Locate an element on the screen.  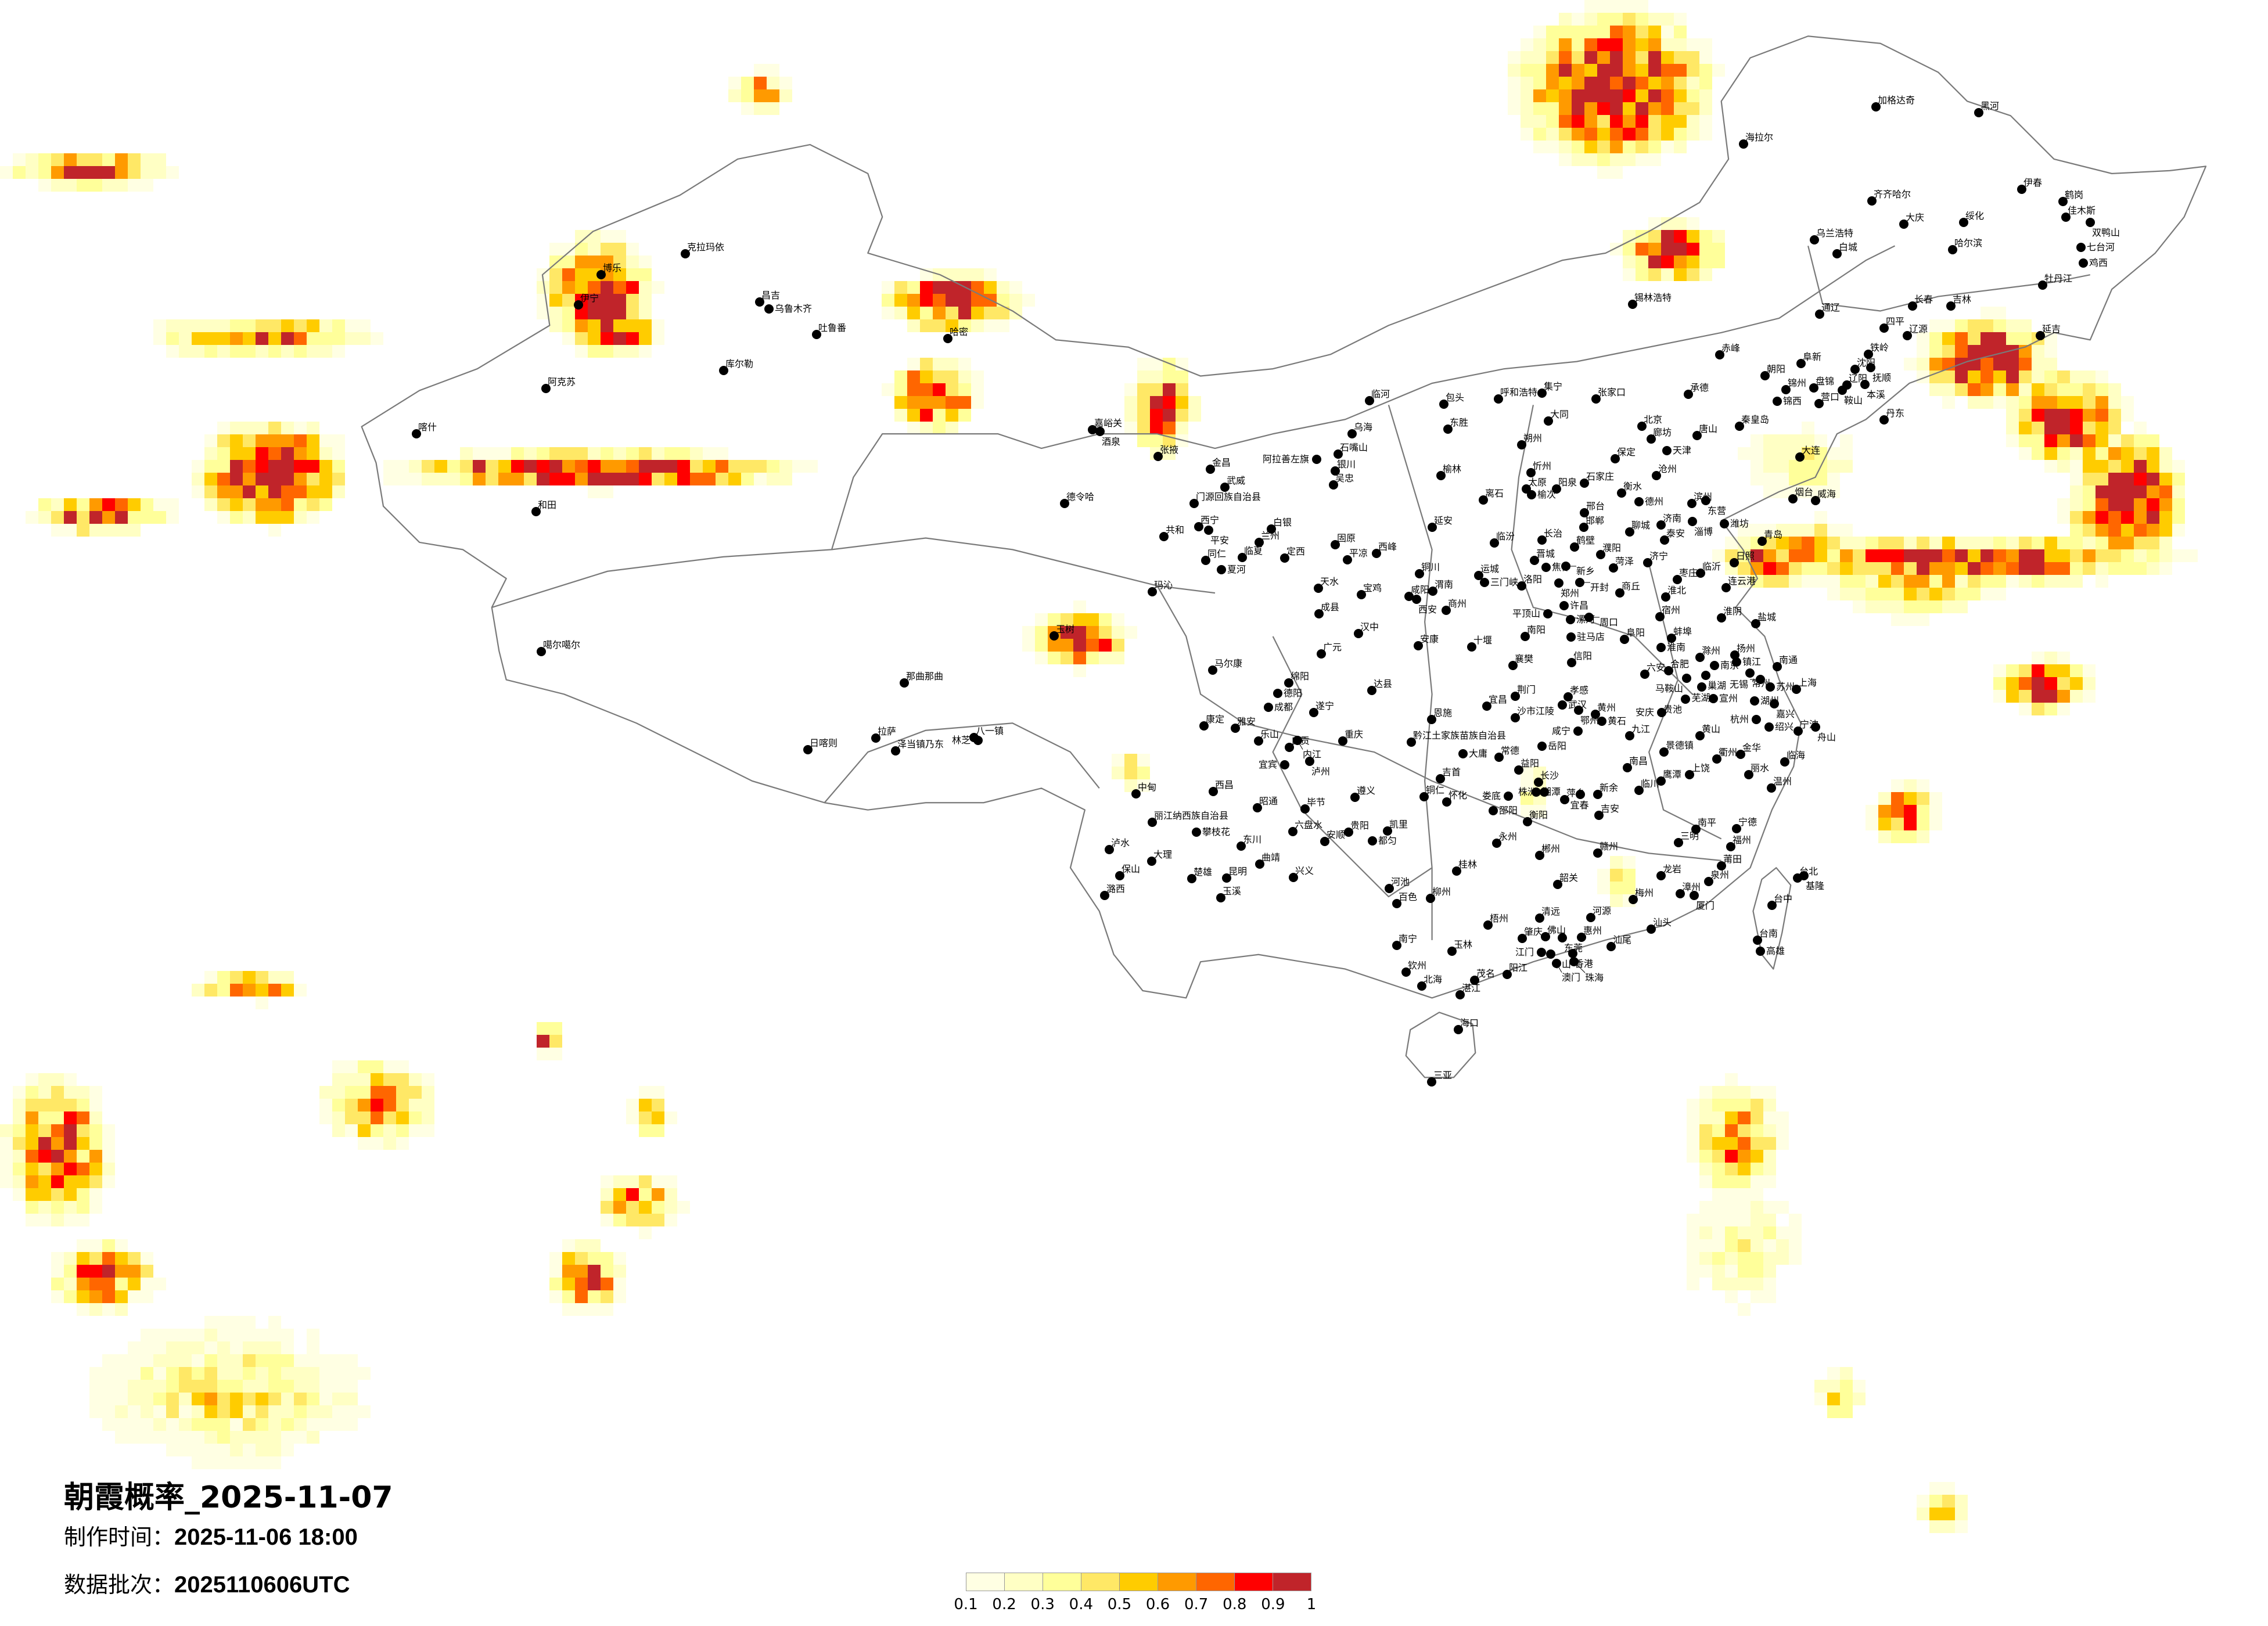
city-label: 苏州 is located at coordinates (1785, 686).